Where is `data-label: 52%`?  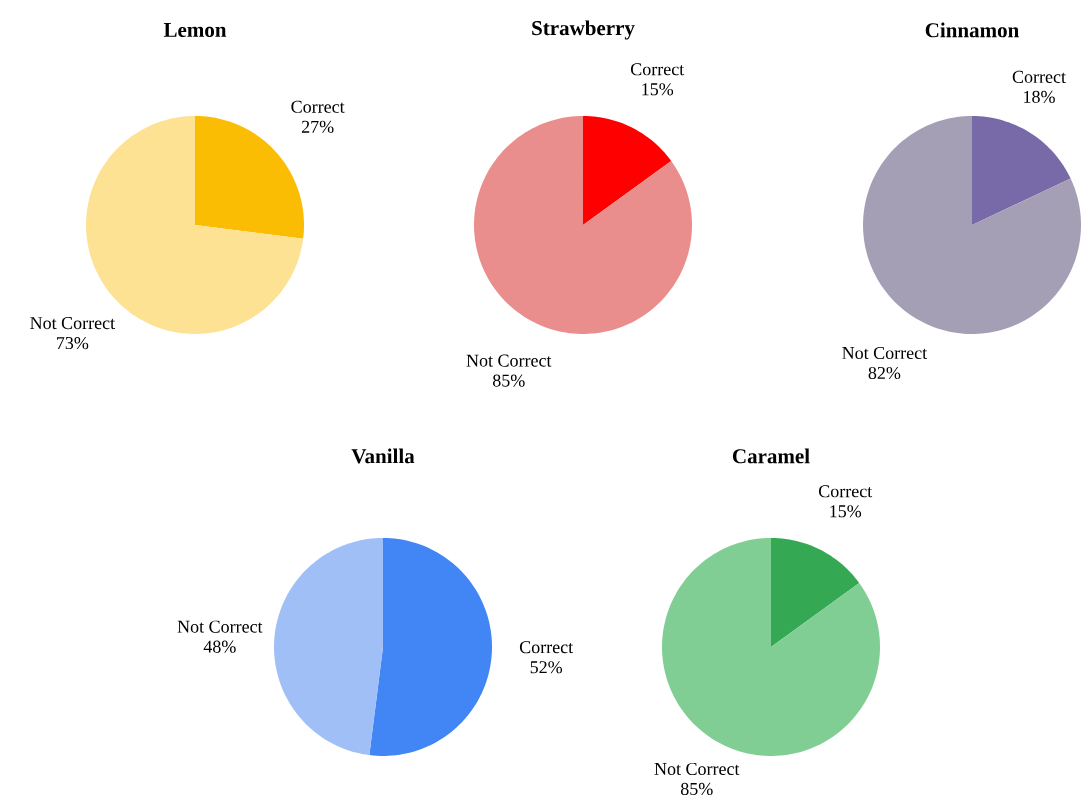 data-label: 52% is located at coordinates (546, 667).